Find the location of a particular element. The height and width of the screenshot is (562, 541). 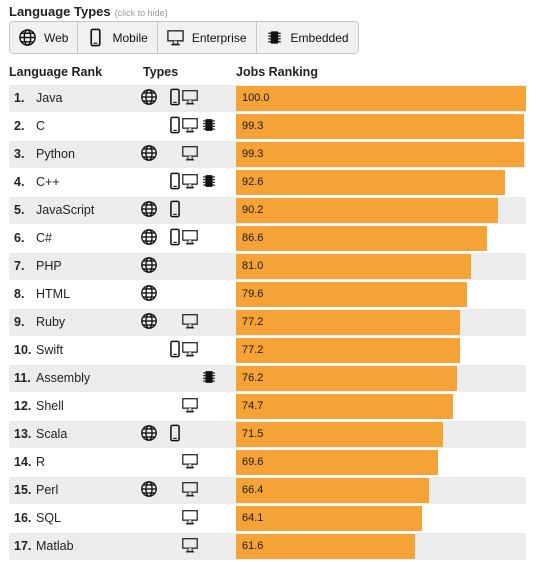

table-row: 10. Swift 77.2 is located at coordinates (267, 350).